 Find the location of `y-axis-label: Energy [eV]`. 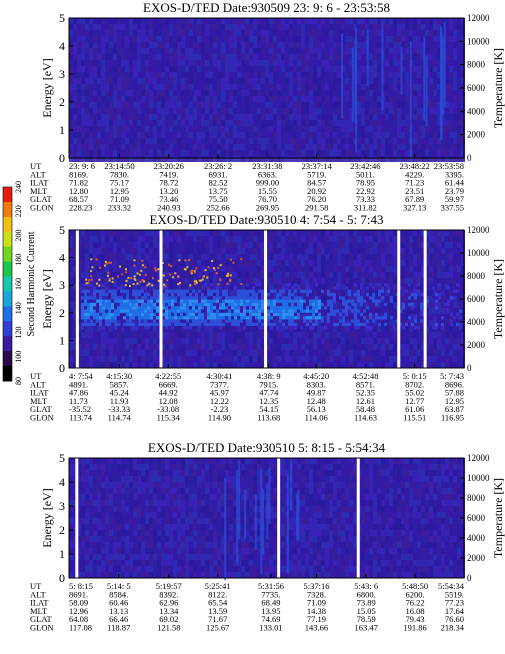

y-axis-label: Energy [eV] is located at coordinates (47, 87).